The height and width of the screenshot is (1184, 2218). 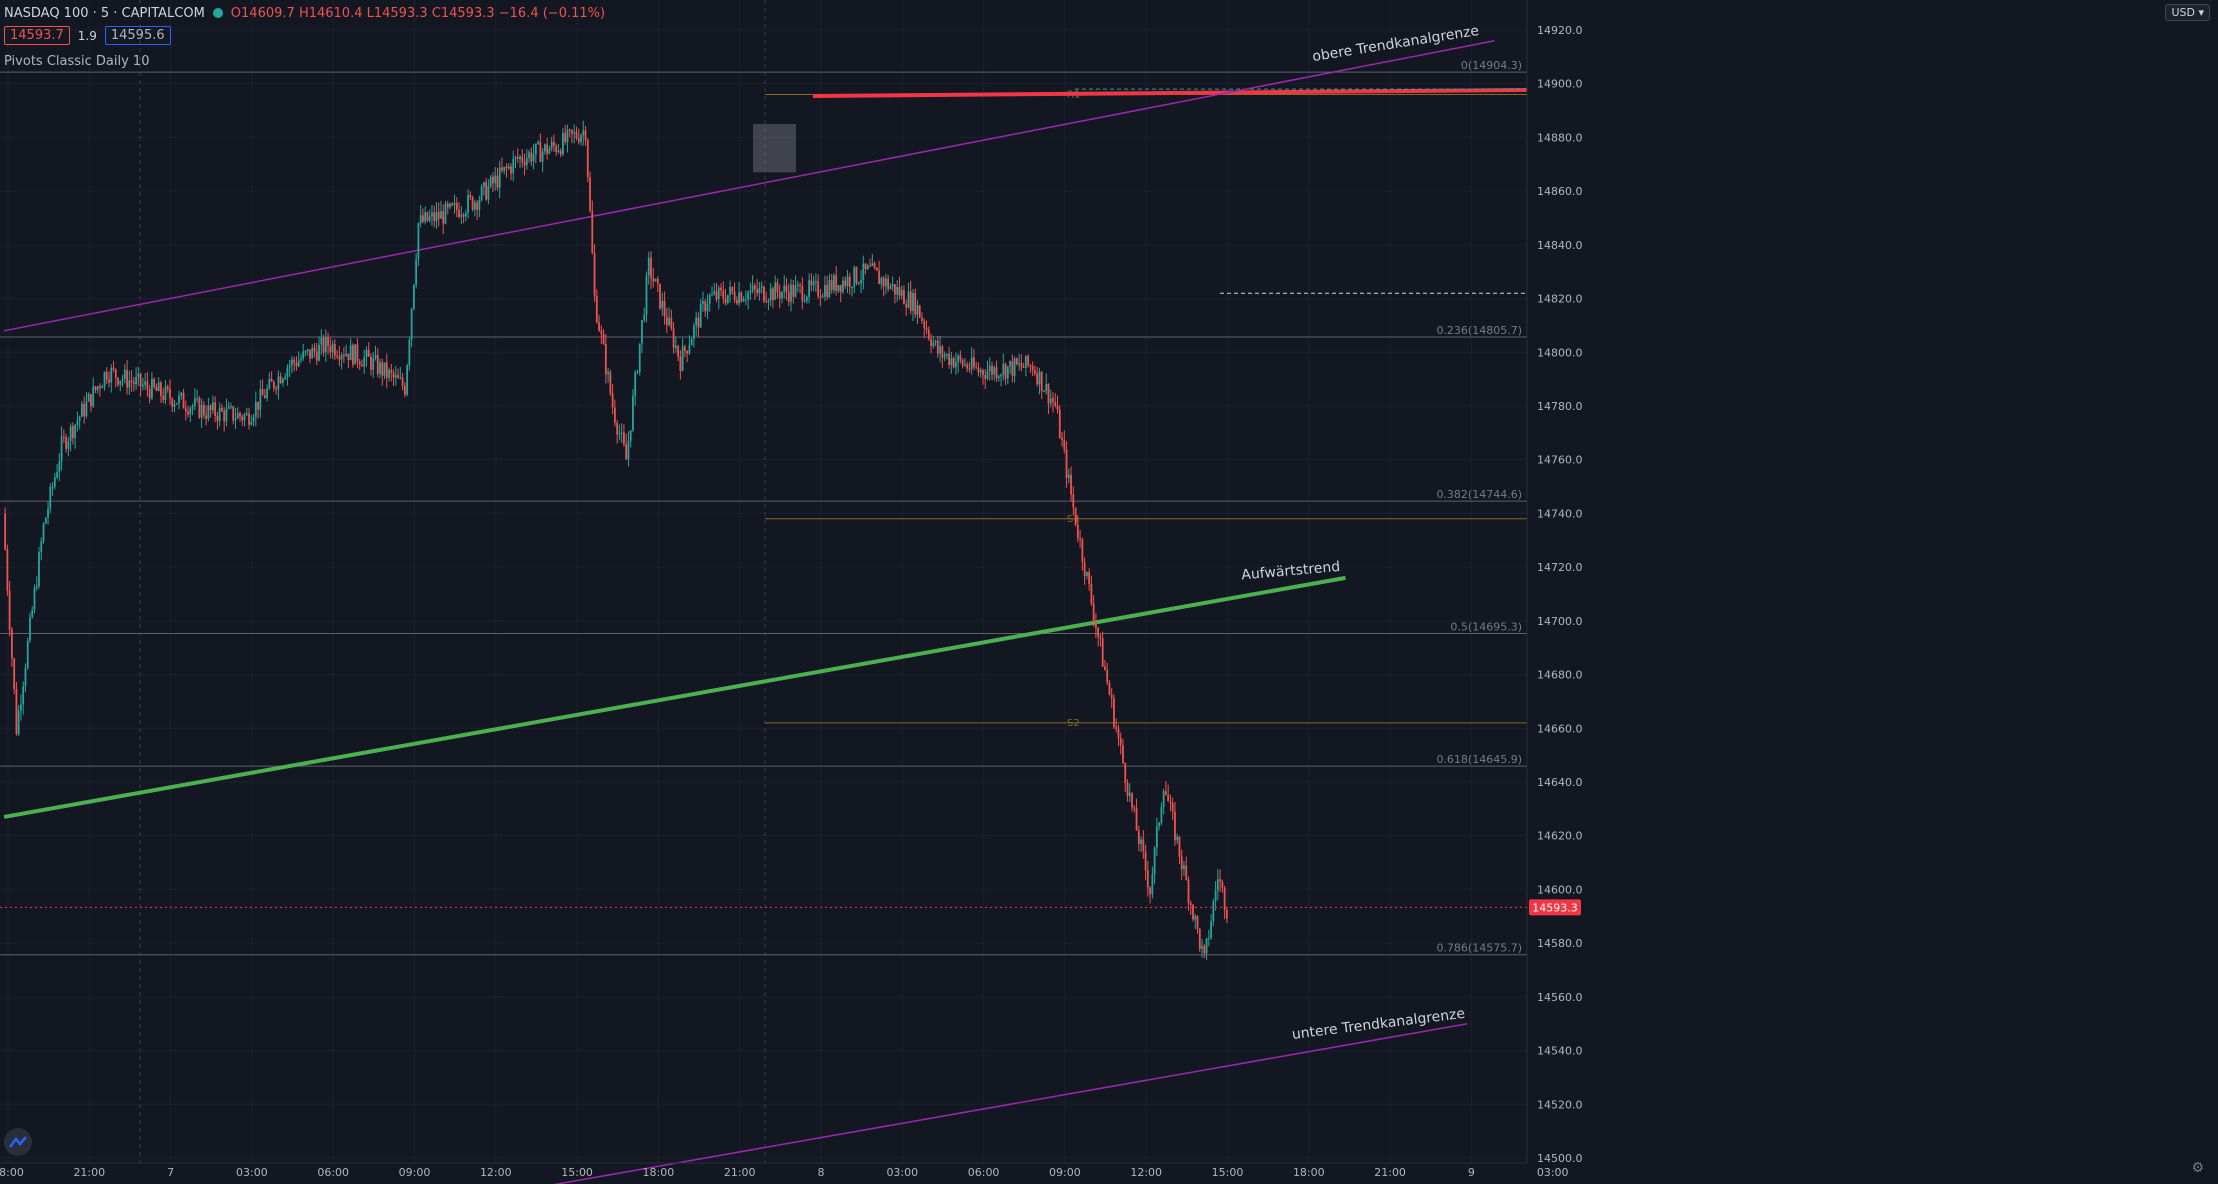 I want to click on open-value: O14609.7, so click(x=262, y=13).